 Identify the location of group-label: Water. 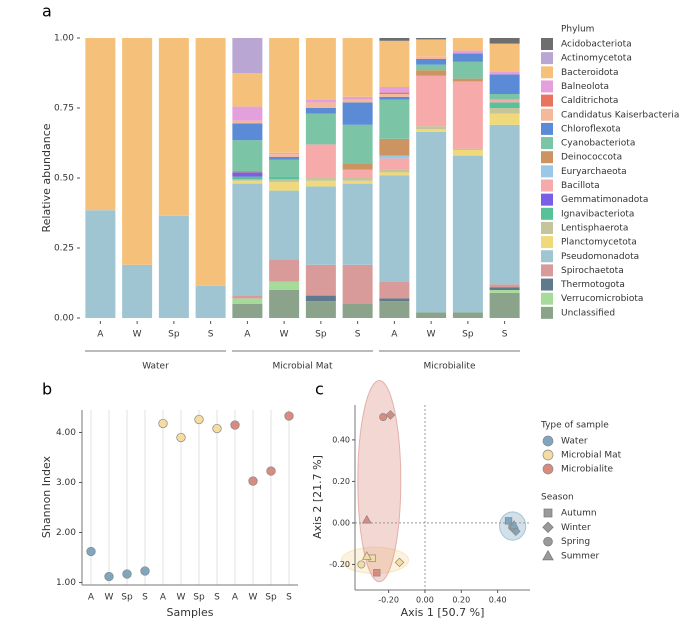
(155, 367).